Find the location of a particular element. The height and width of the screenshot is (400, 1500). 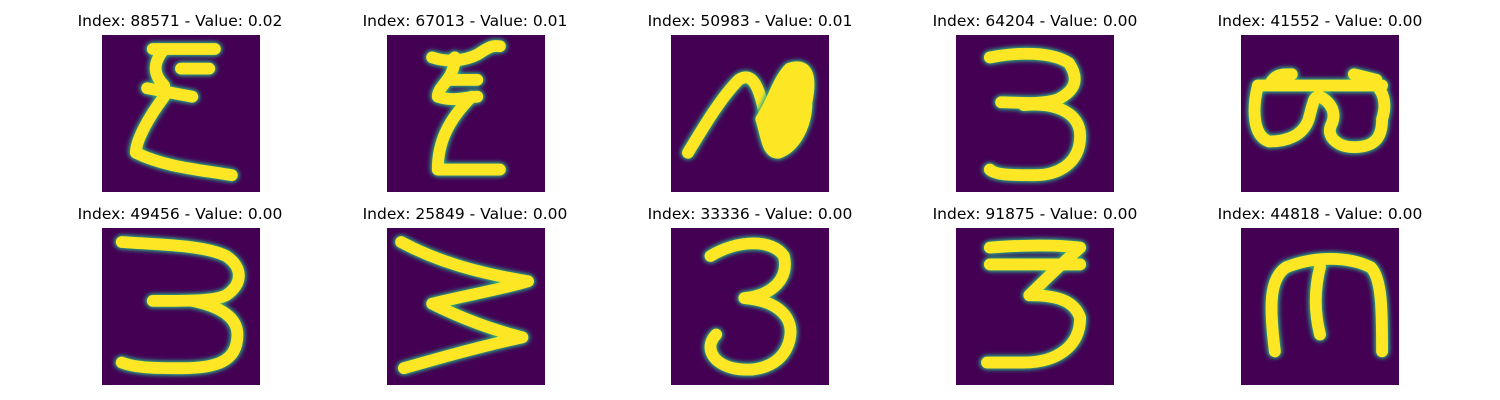

tile-title: Index: 33336 - Value: 0.00 is located at coordinates (750, 214).